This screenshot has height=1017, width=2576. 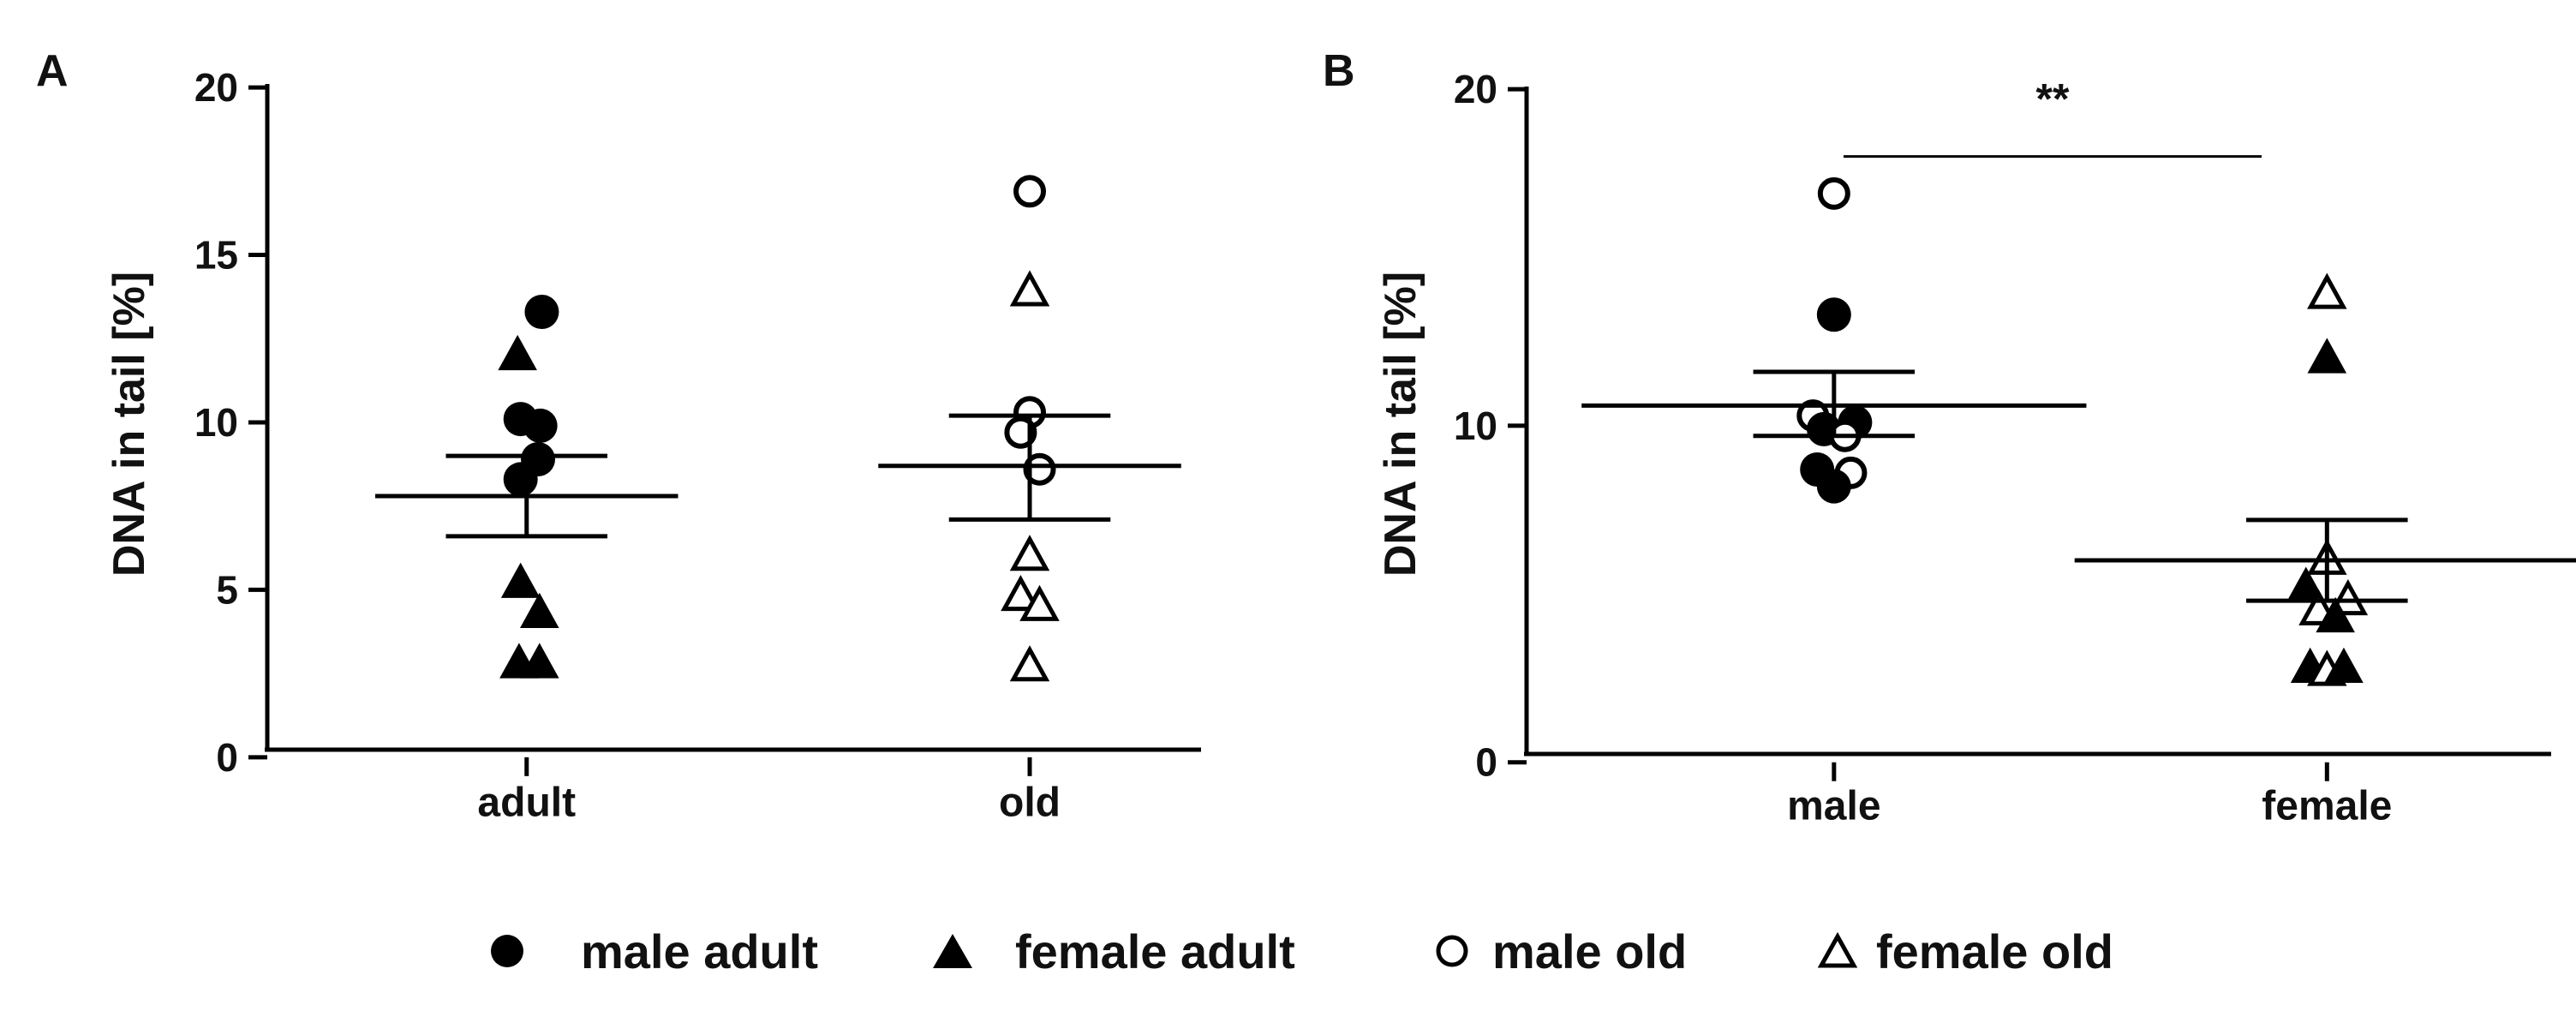 I want to click on panel-a-y-axis-label: DNA in tail [%], so click(x=130, y=424).